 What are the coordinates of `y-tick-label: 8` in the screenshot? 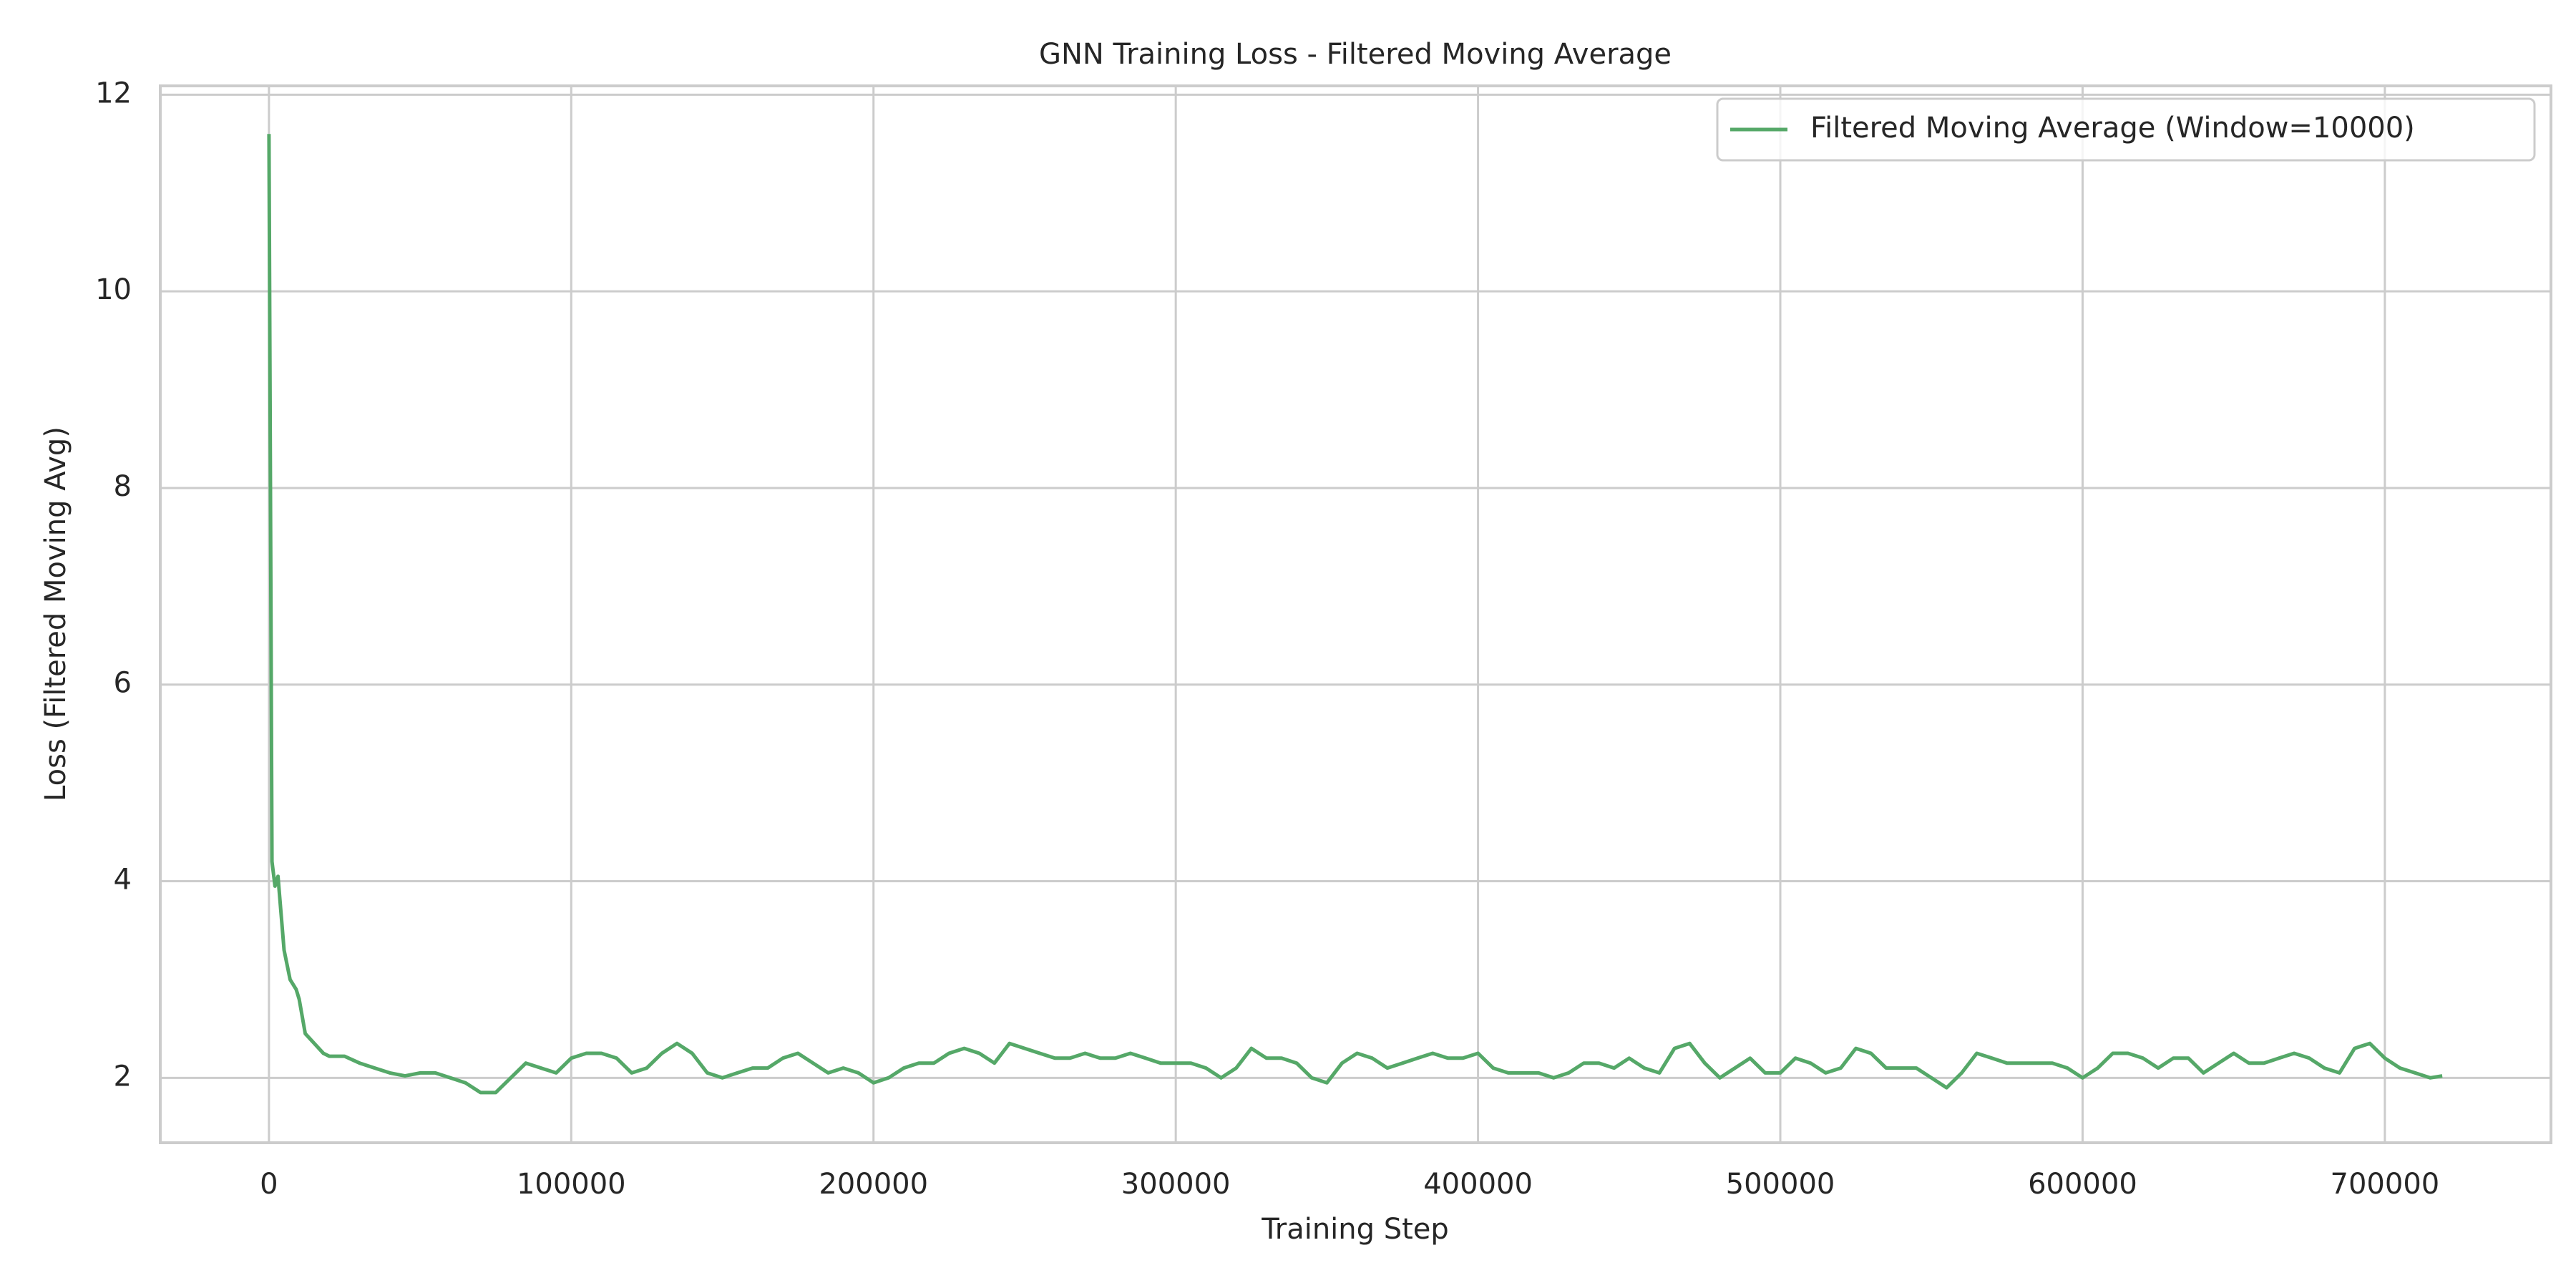 It's located at (123, 486).